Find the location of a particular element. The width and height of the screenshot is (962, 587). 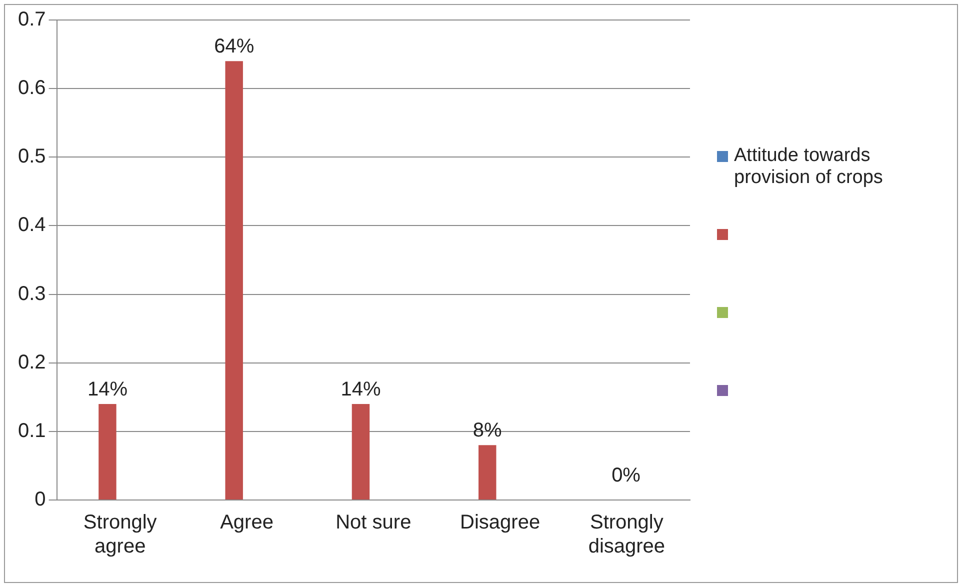

y-tick-label: 0.6 is located at coordinates (32, 88).